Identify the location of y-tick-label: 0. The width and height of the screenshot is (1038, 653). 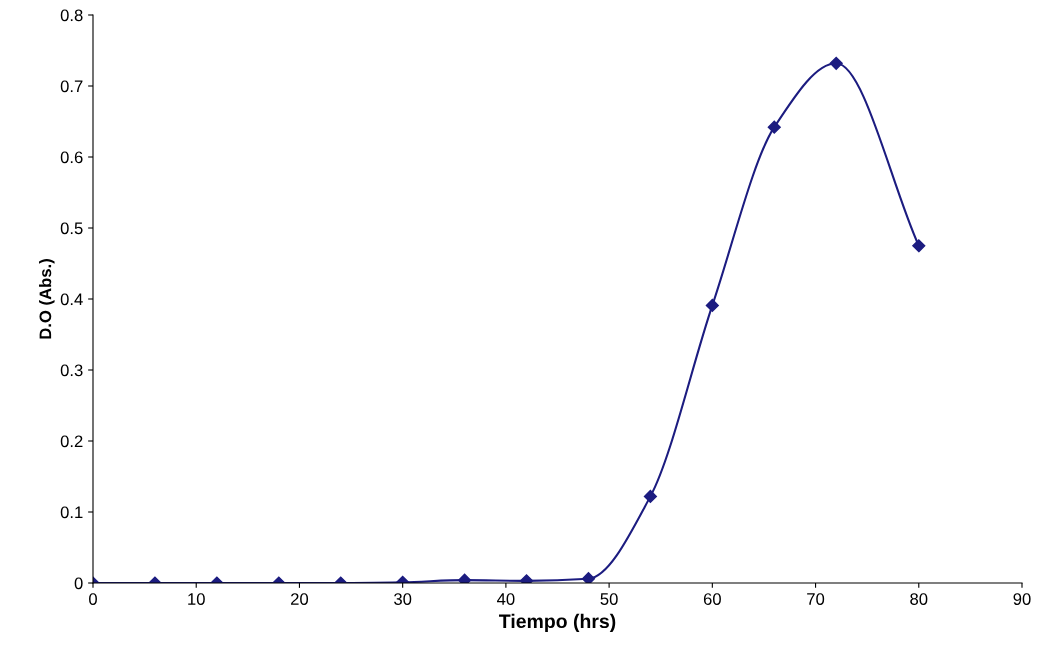
(78, 583).